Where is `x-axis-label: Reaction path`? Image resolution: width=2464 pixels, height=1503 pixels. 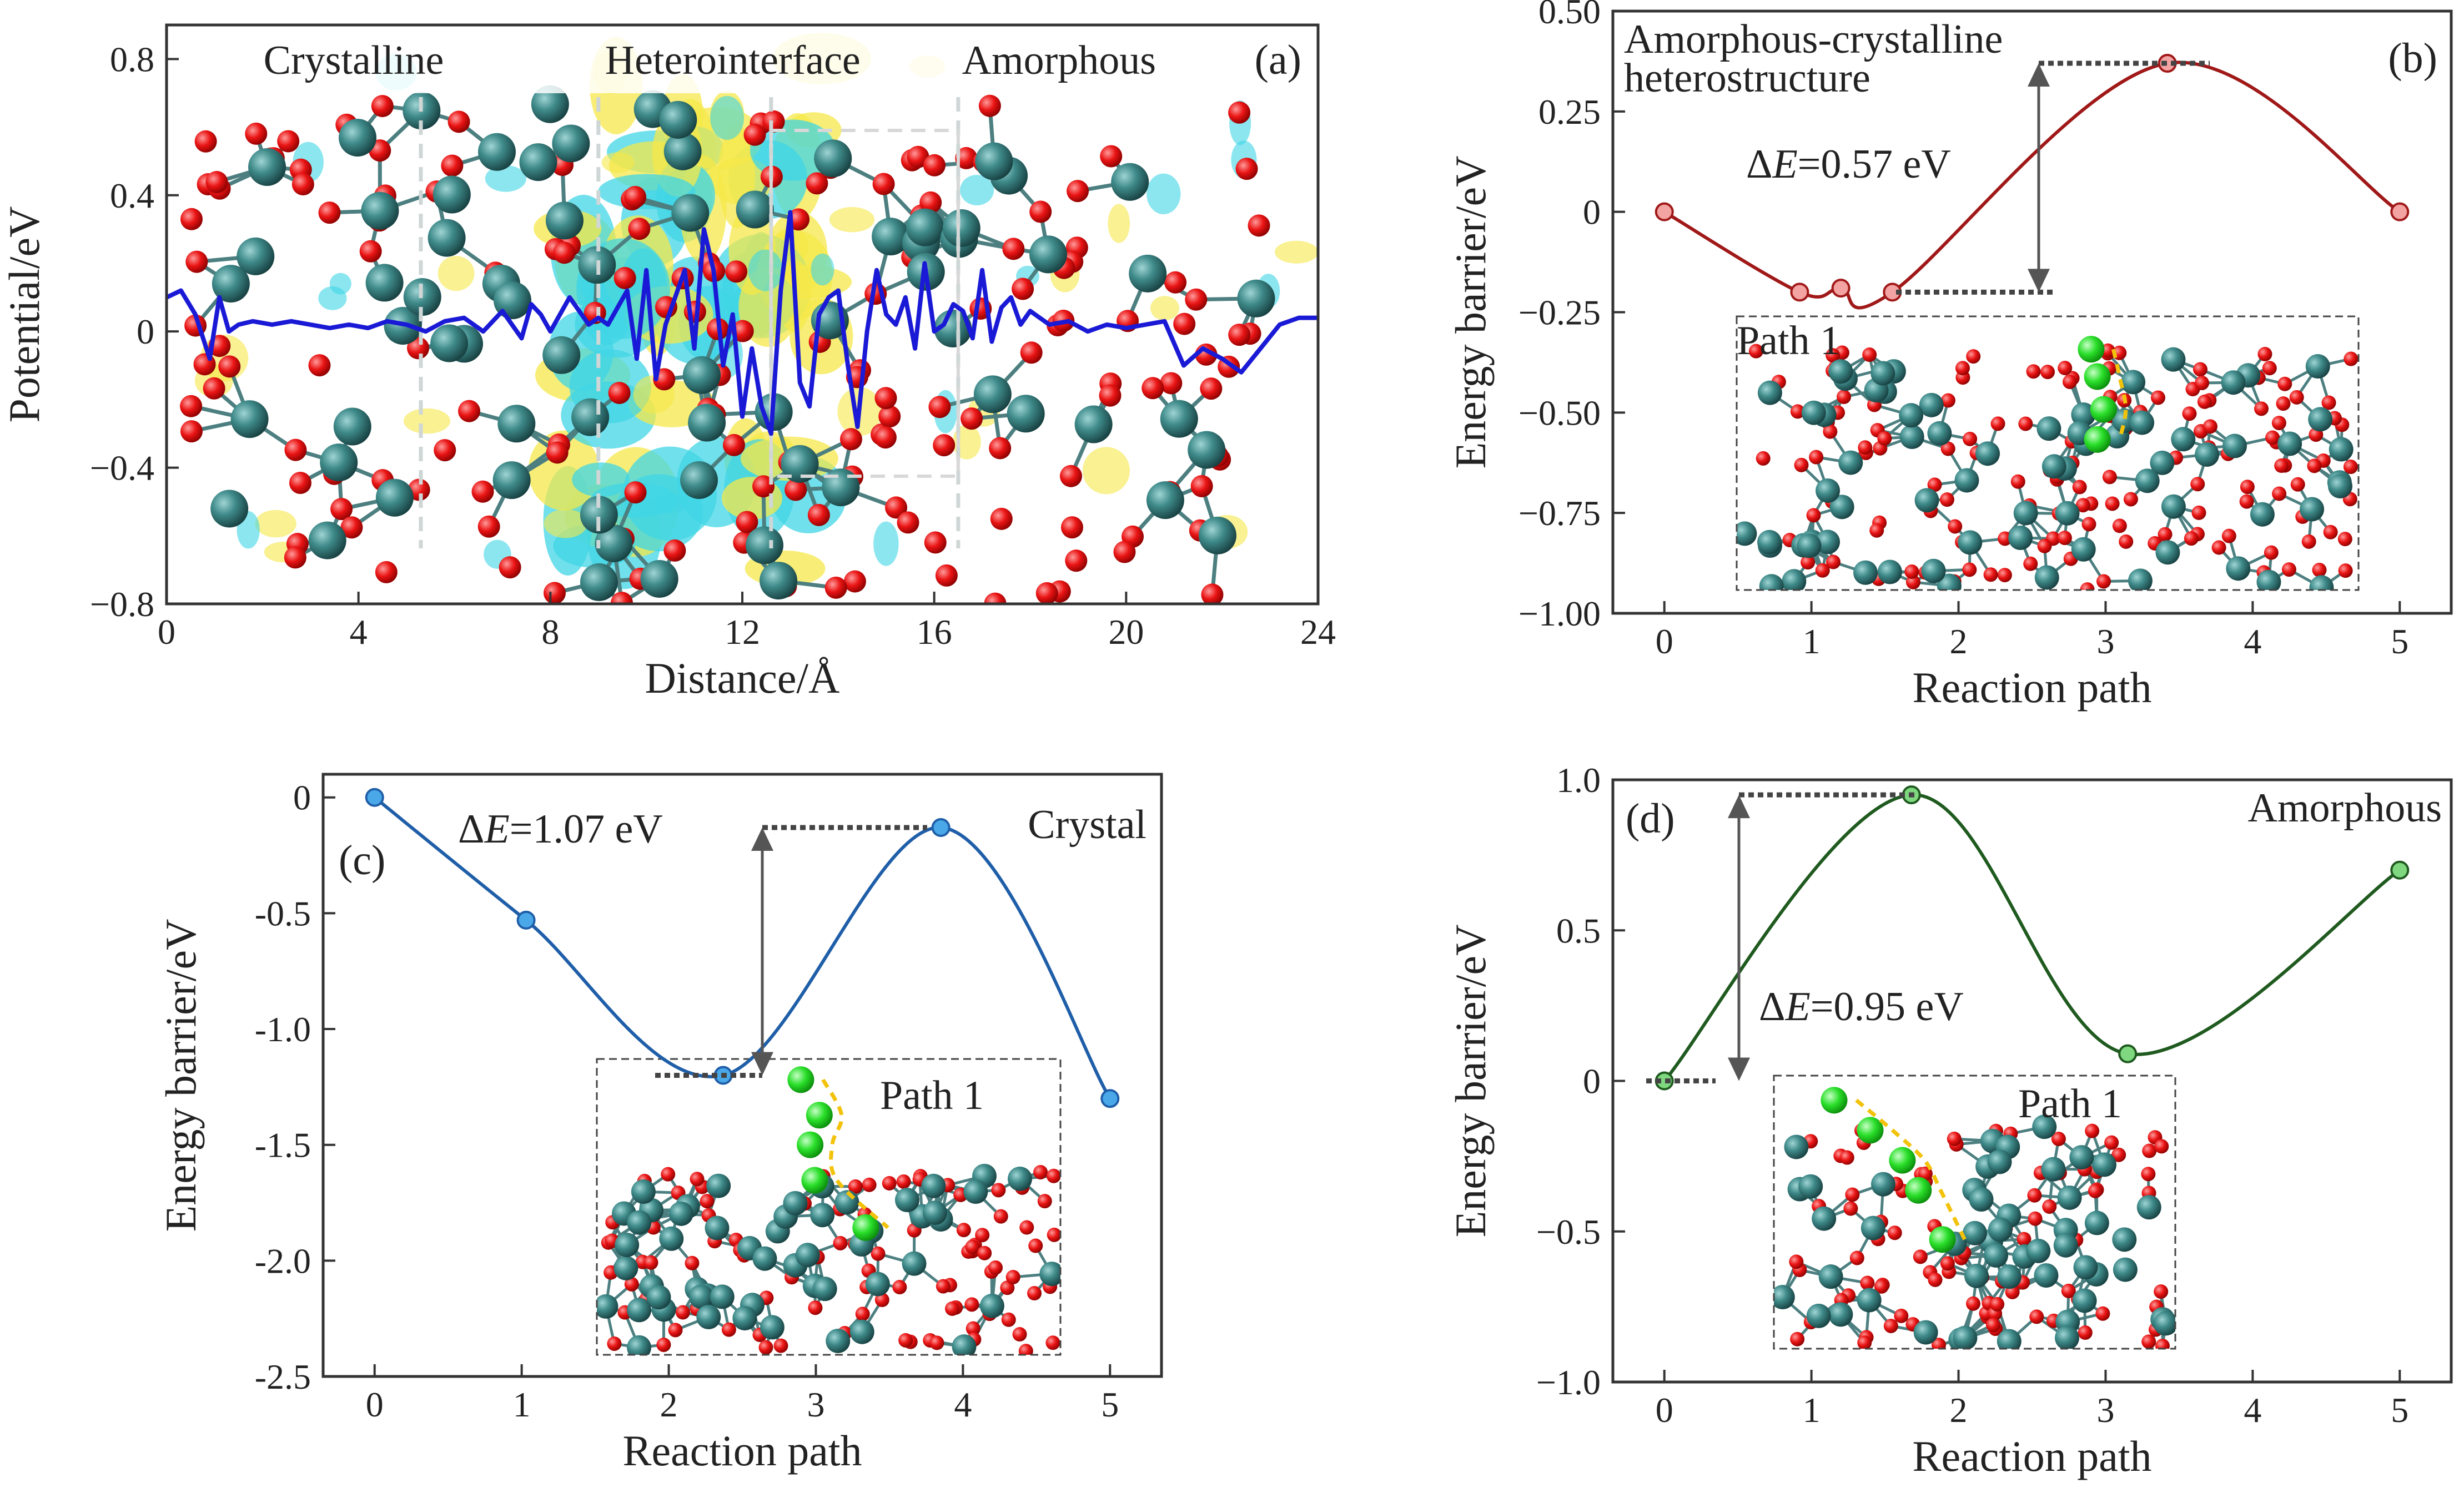 x-axis-label: Reaction path is located at coordinates (2031, 1456).